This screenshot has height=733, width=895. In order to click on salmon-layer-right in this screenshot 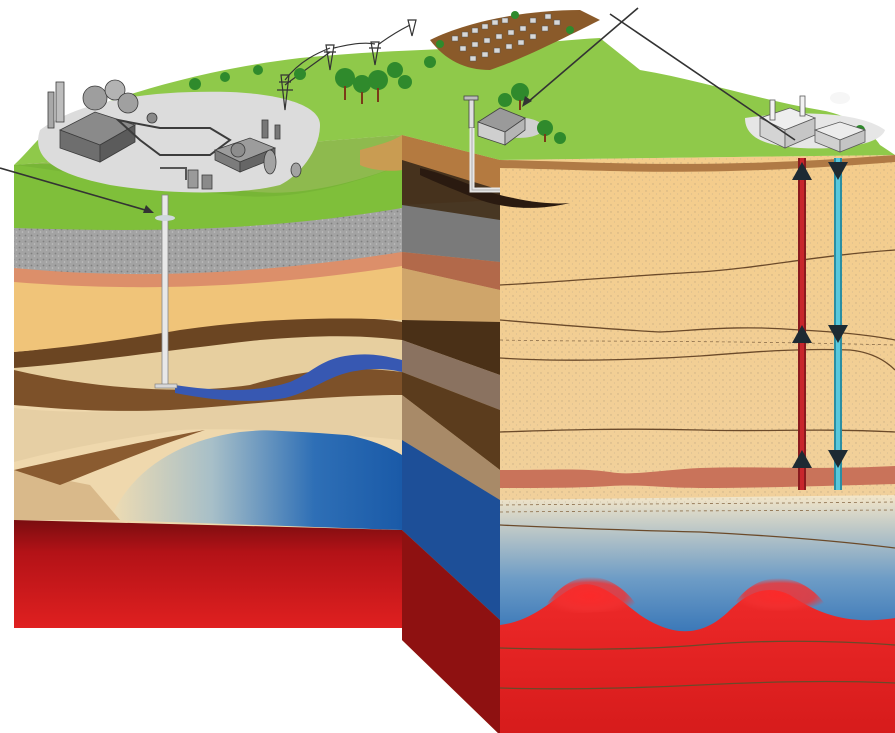, I will do `click(697, 477)`.